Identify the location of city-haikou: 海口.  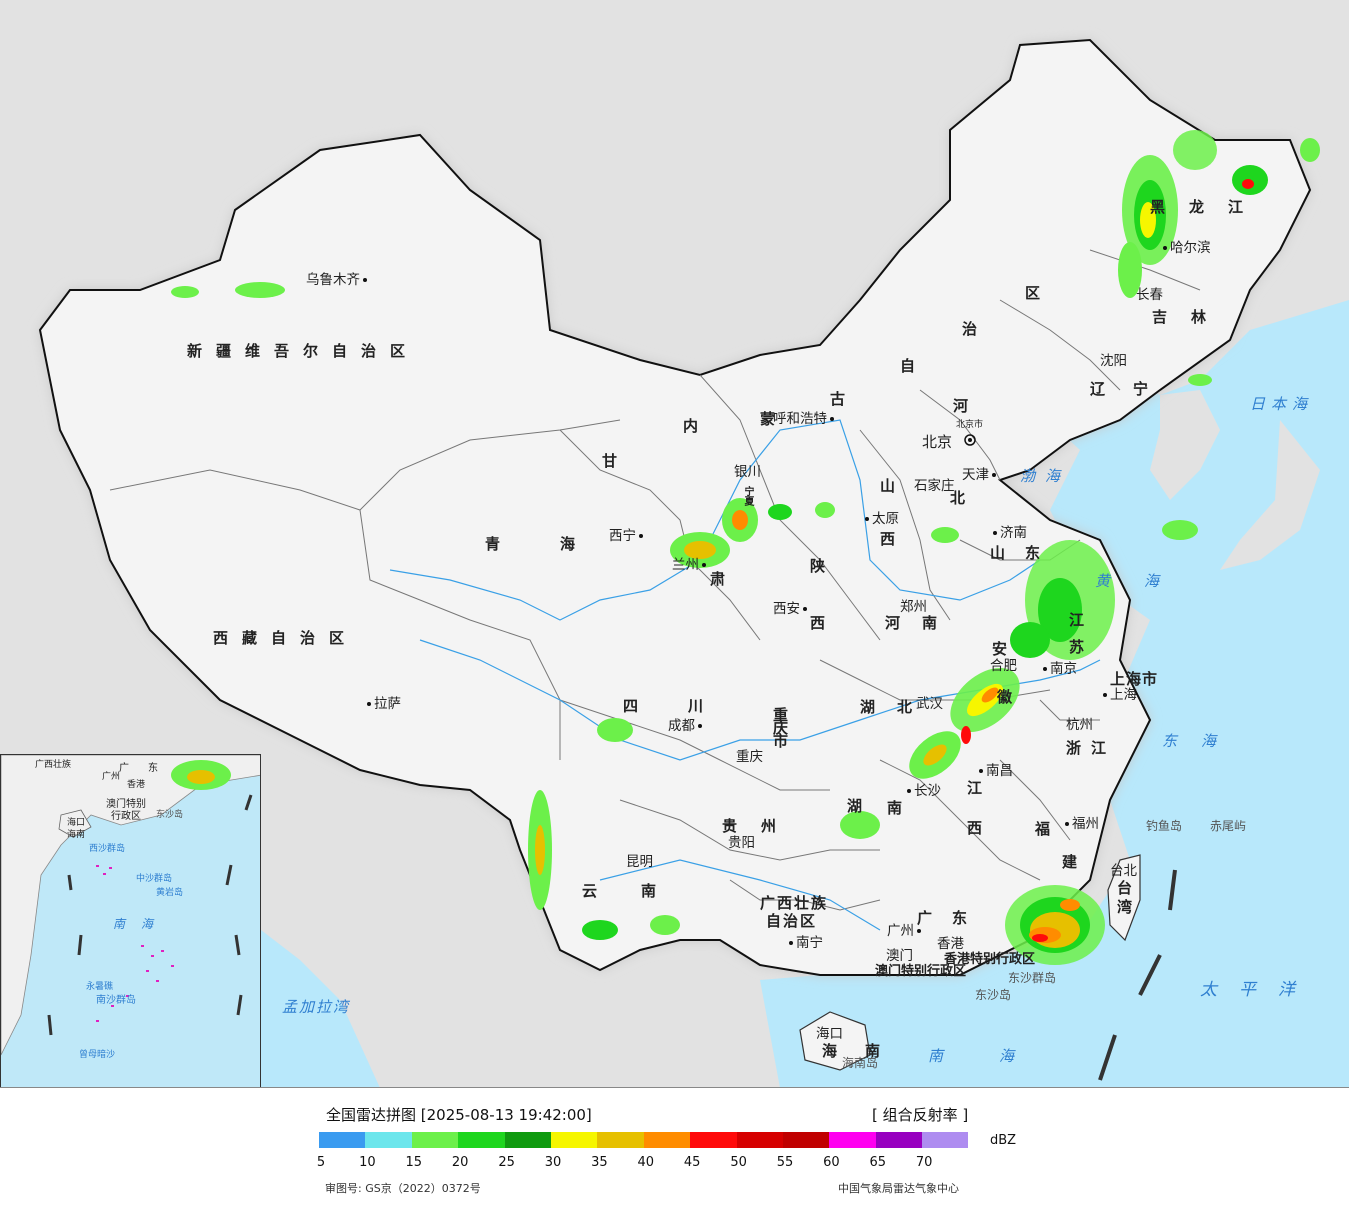
(829, 1034).